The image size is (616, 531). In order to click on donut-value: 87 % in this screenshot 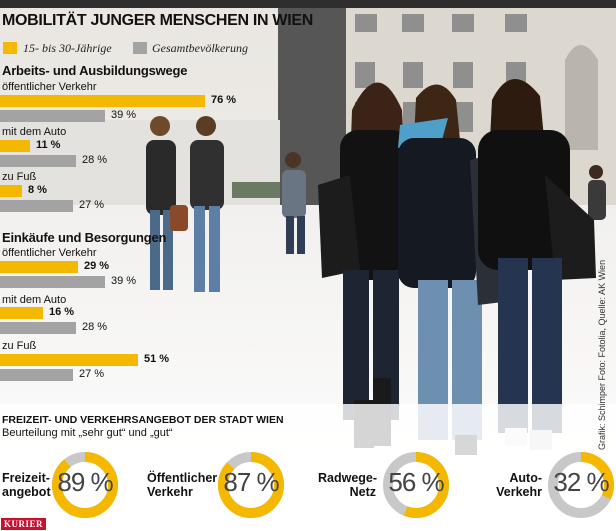, I will do `click(251, 482)`.